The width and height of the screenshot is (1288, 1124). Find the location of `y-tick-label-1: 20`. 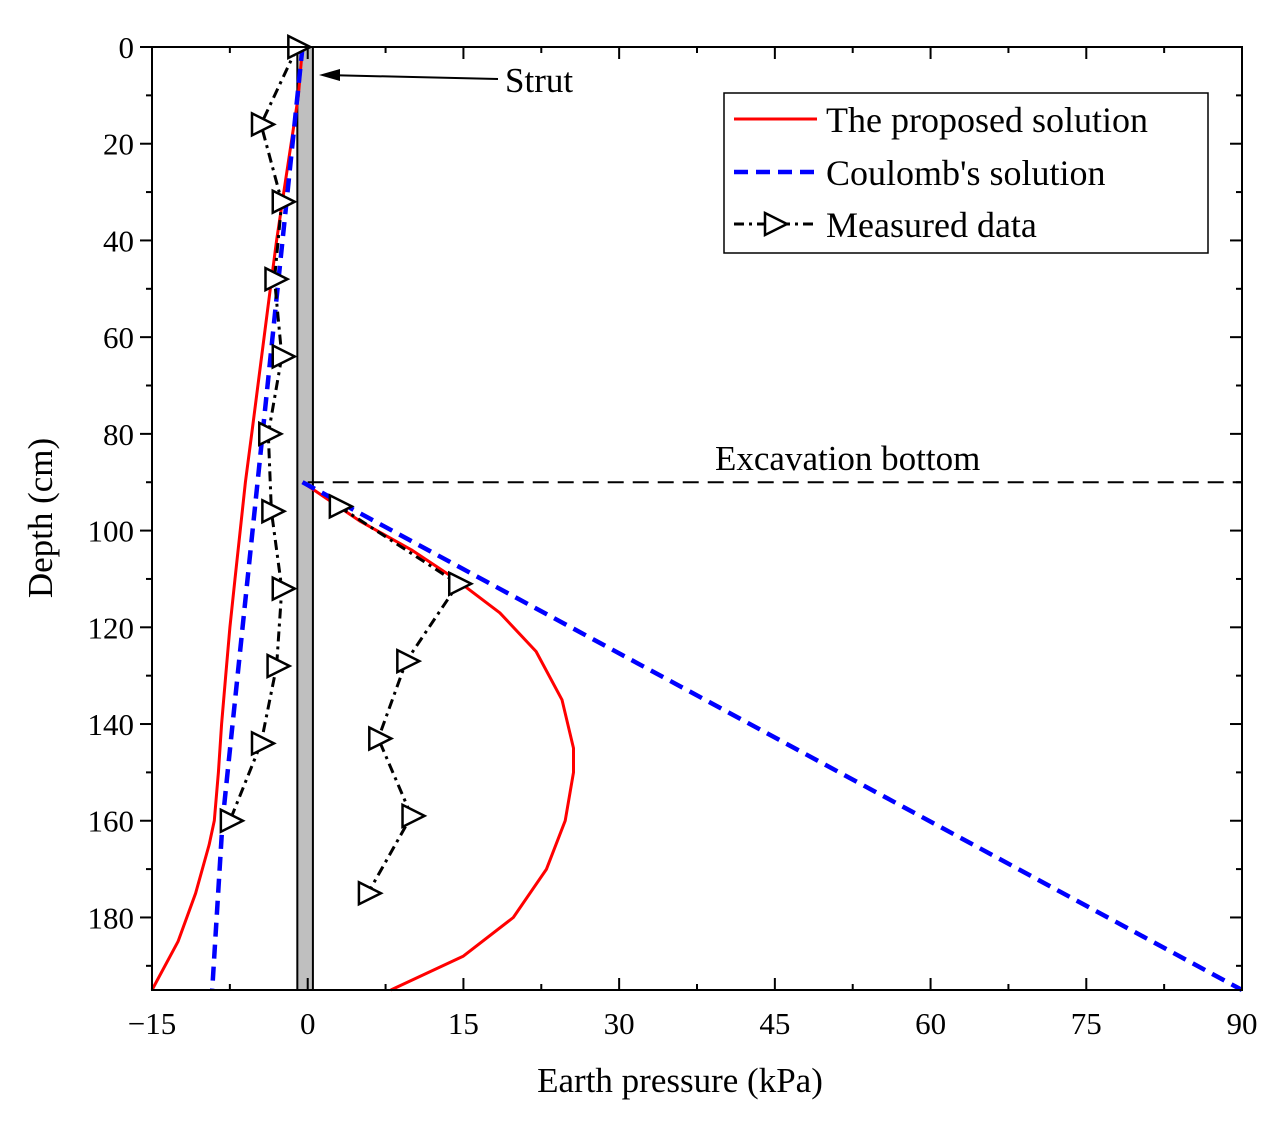

y-tick-label-1: 20 is located at coordinates (118, 144).